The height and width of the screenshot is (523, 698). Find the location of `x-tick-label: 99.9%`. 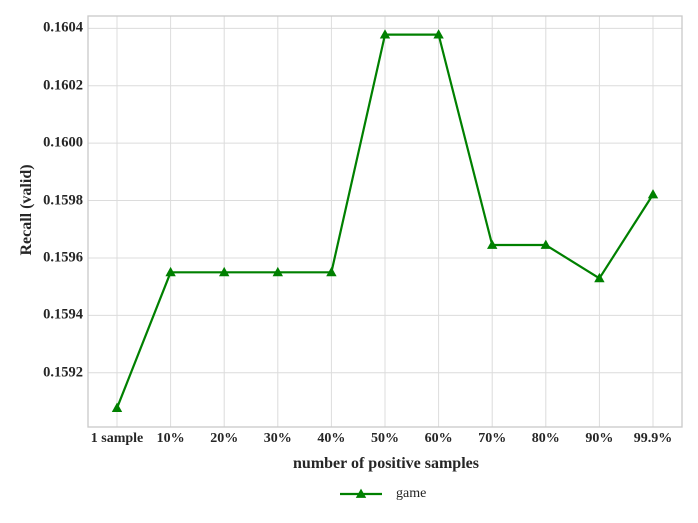

x-tick-label: 99.9% is located at coordinates (653, 438).